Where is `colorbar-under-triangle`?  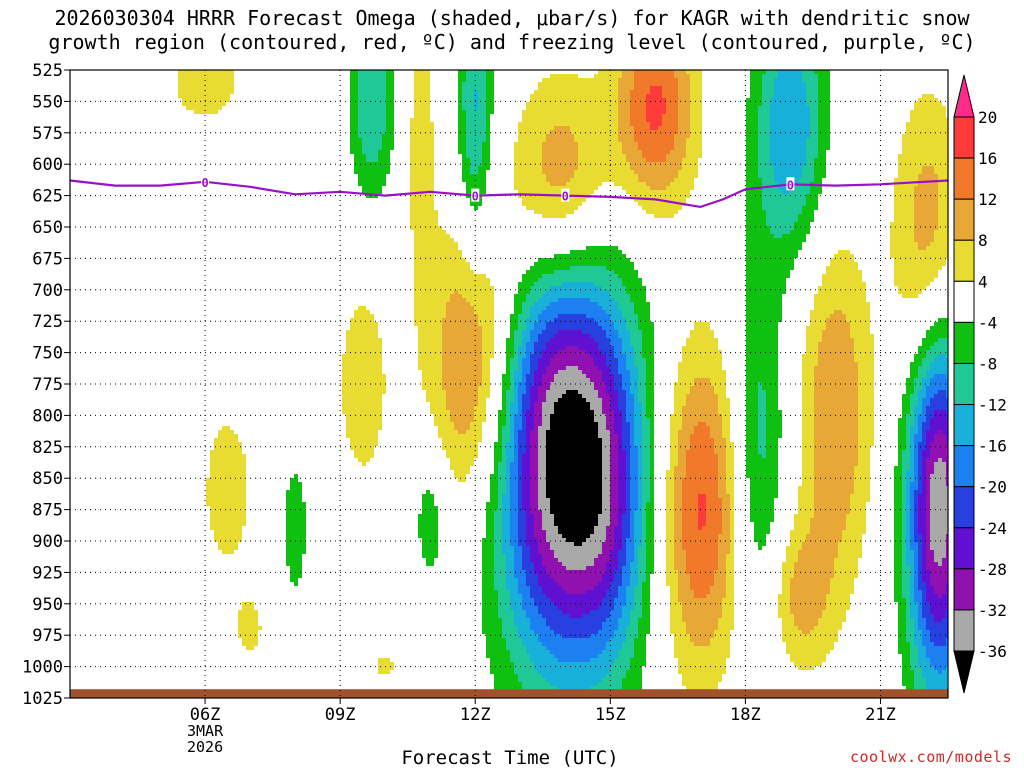 colorbar-under-triangle is located at coordinates (964, 672).